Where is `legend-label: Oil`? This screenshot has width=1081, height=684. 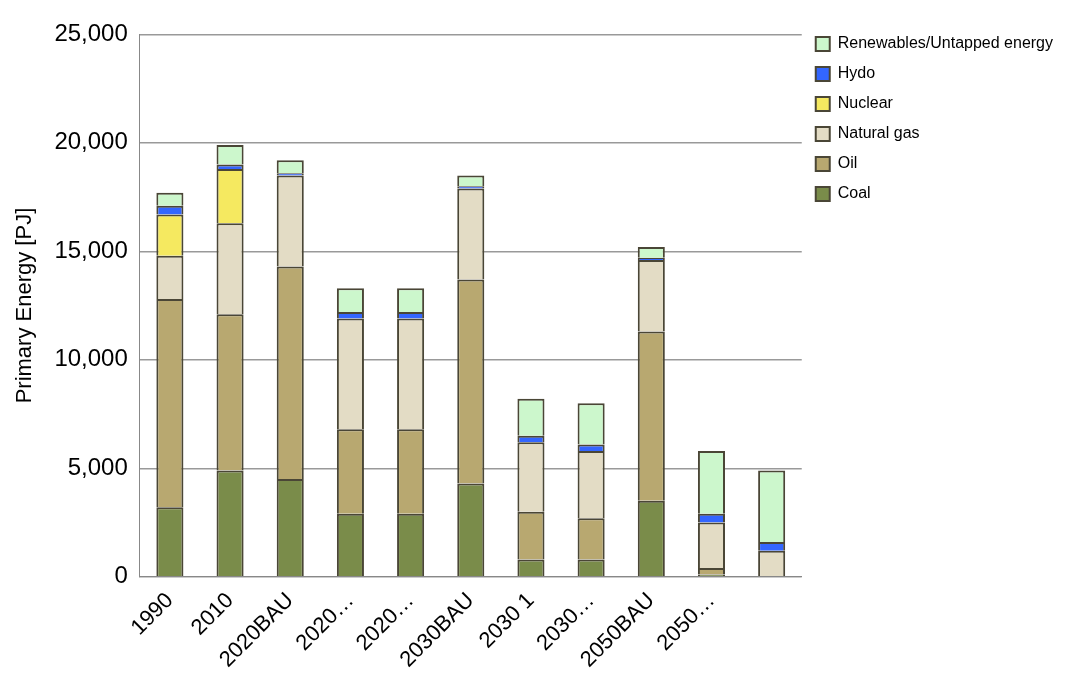 legend-label: Oil is located at coordinates (847, 163).